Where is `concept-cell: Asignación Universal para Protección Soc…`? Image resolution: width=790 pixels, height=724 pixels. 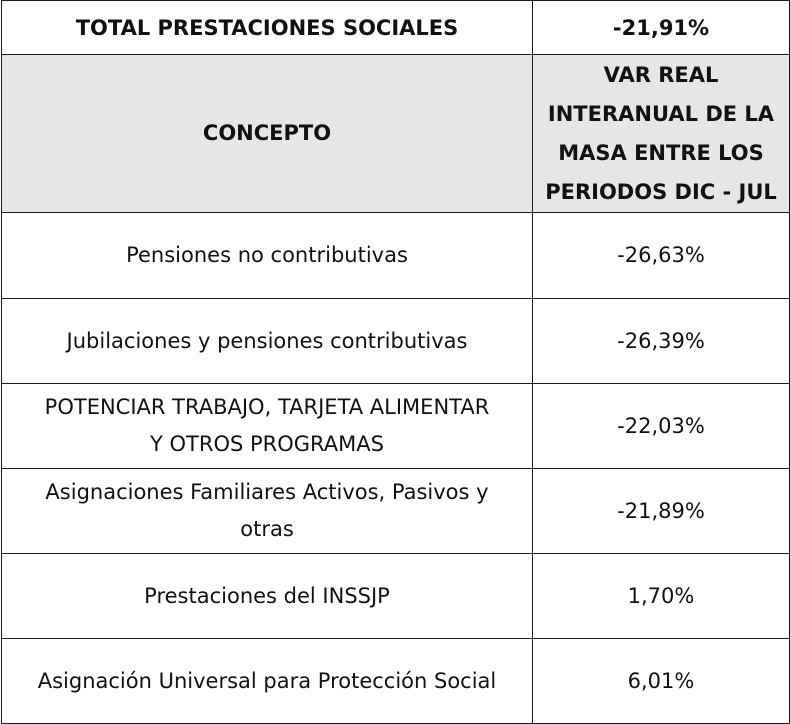 concept-cell: Asignación Universal para Protección Soc… is located at coordinates (267, 681).